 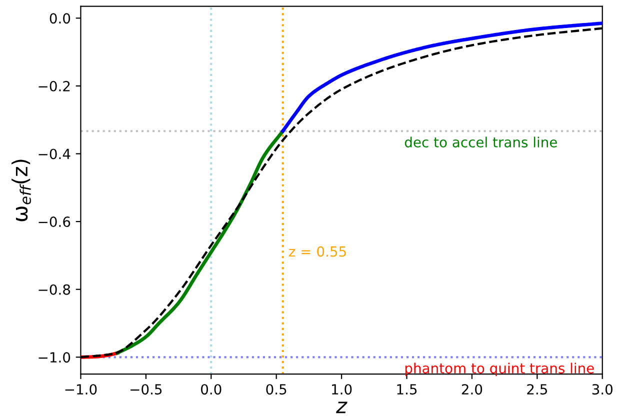 I want to click on y-tick-label: −1.0, so click(x=54, y=357).